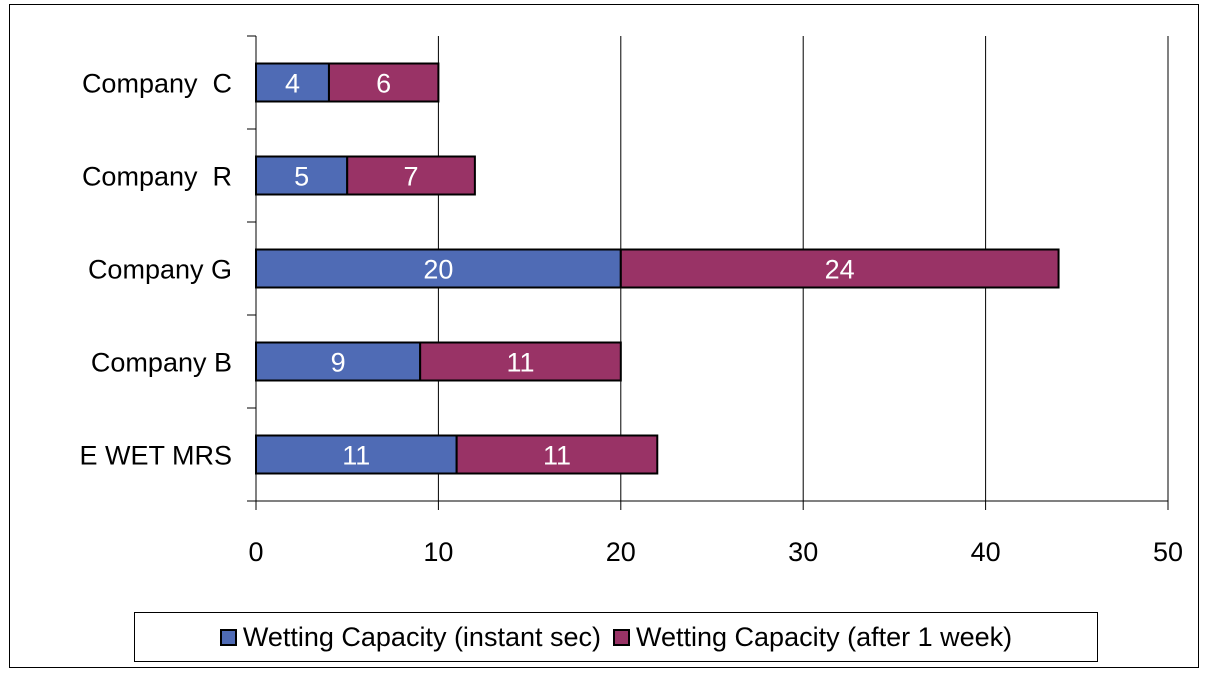 The height and width of the screenshot is (673, 1208). Describe the element at coordinates (161, 363) in the screenshot. I see `category-label-3: Company B` at that location.